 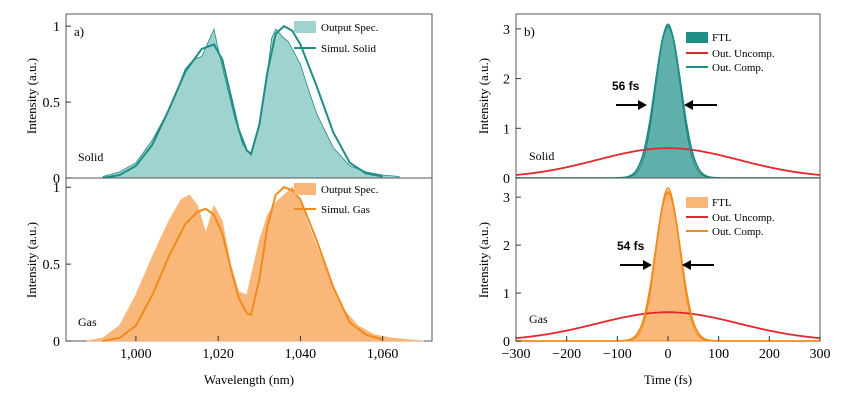 What do you see at coordinates (820, 354) in the screenshot?
I see `xtick-label-b-6: 300` at bounding box center [820, 354].